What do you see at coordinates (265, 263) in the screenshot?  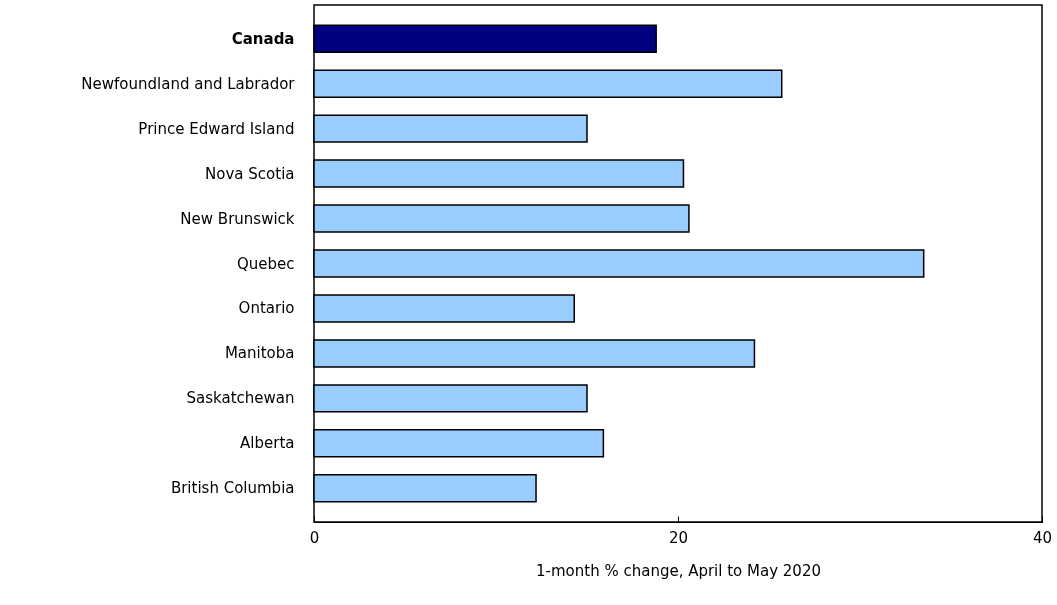 I see `y-tick-label: Quebec` at bounding box center [265, 263].